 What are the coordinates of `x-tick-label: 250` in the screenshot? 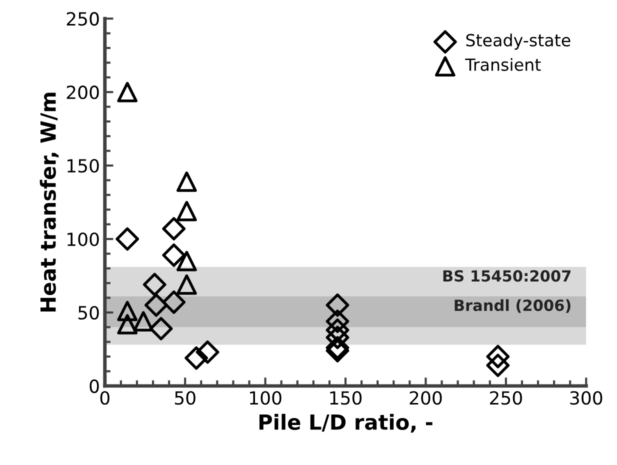 It's located at (506, 398).